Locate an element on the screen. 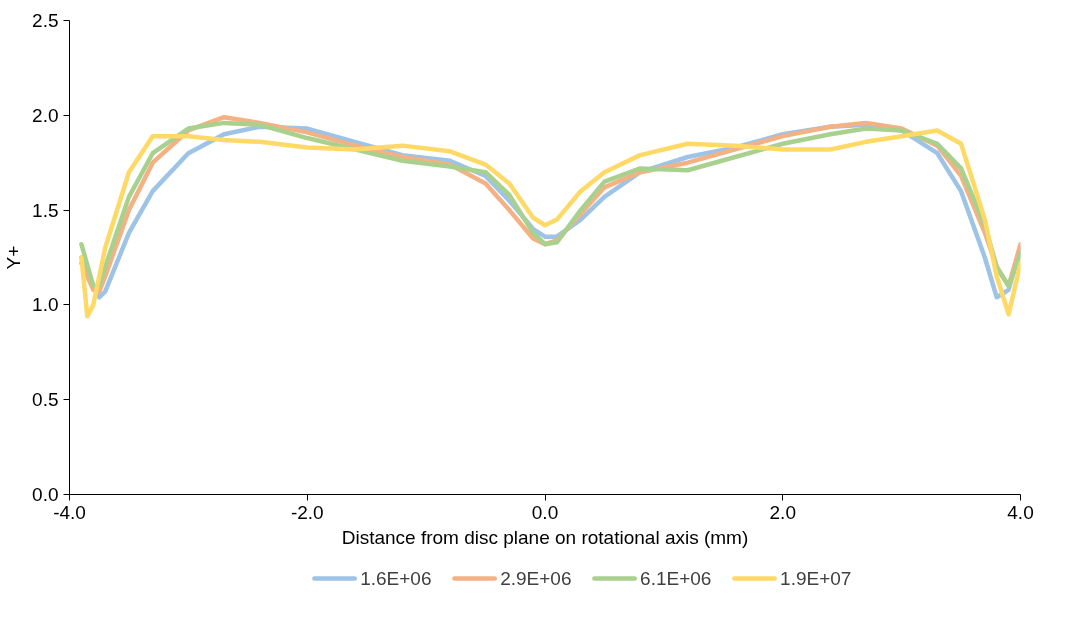 The image size is (1070, 625). x-axis-title: Distance from disc plane on rotational axis (mm) is located at coordinates (545, 537).